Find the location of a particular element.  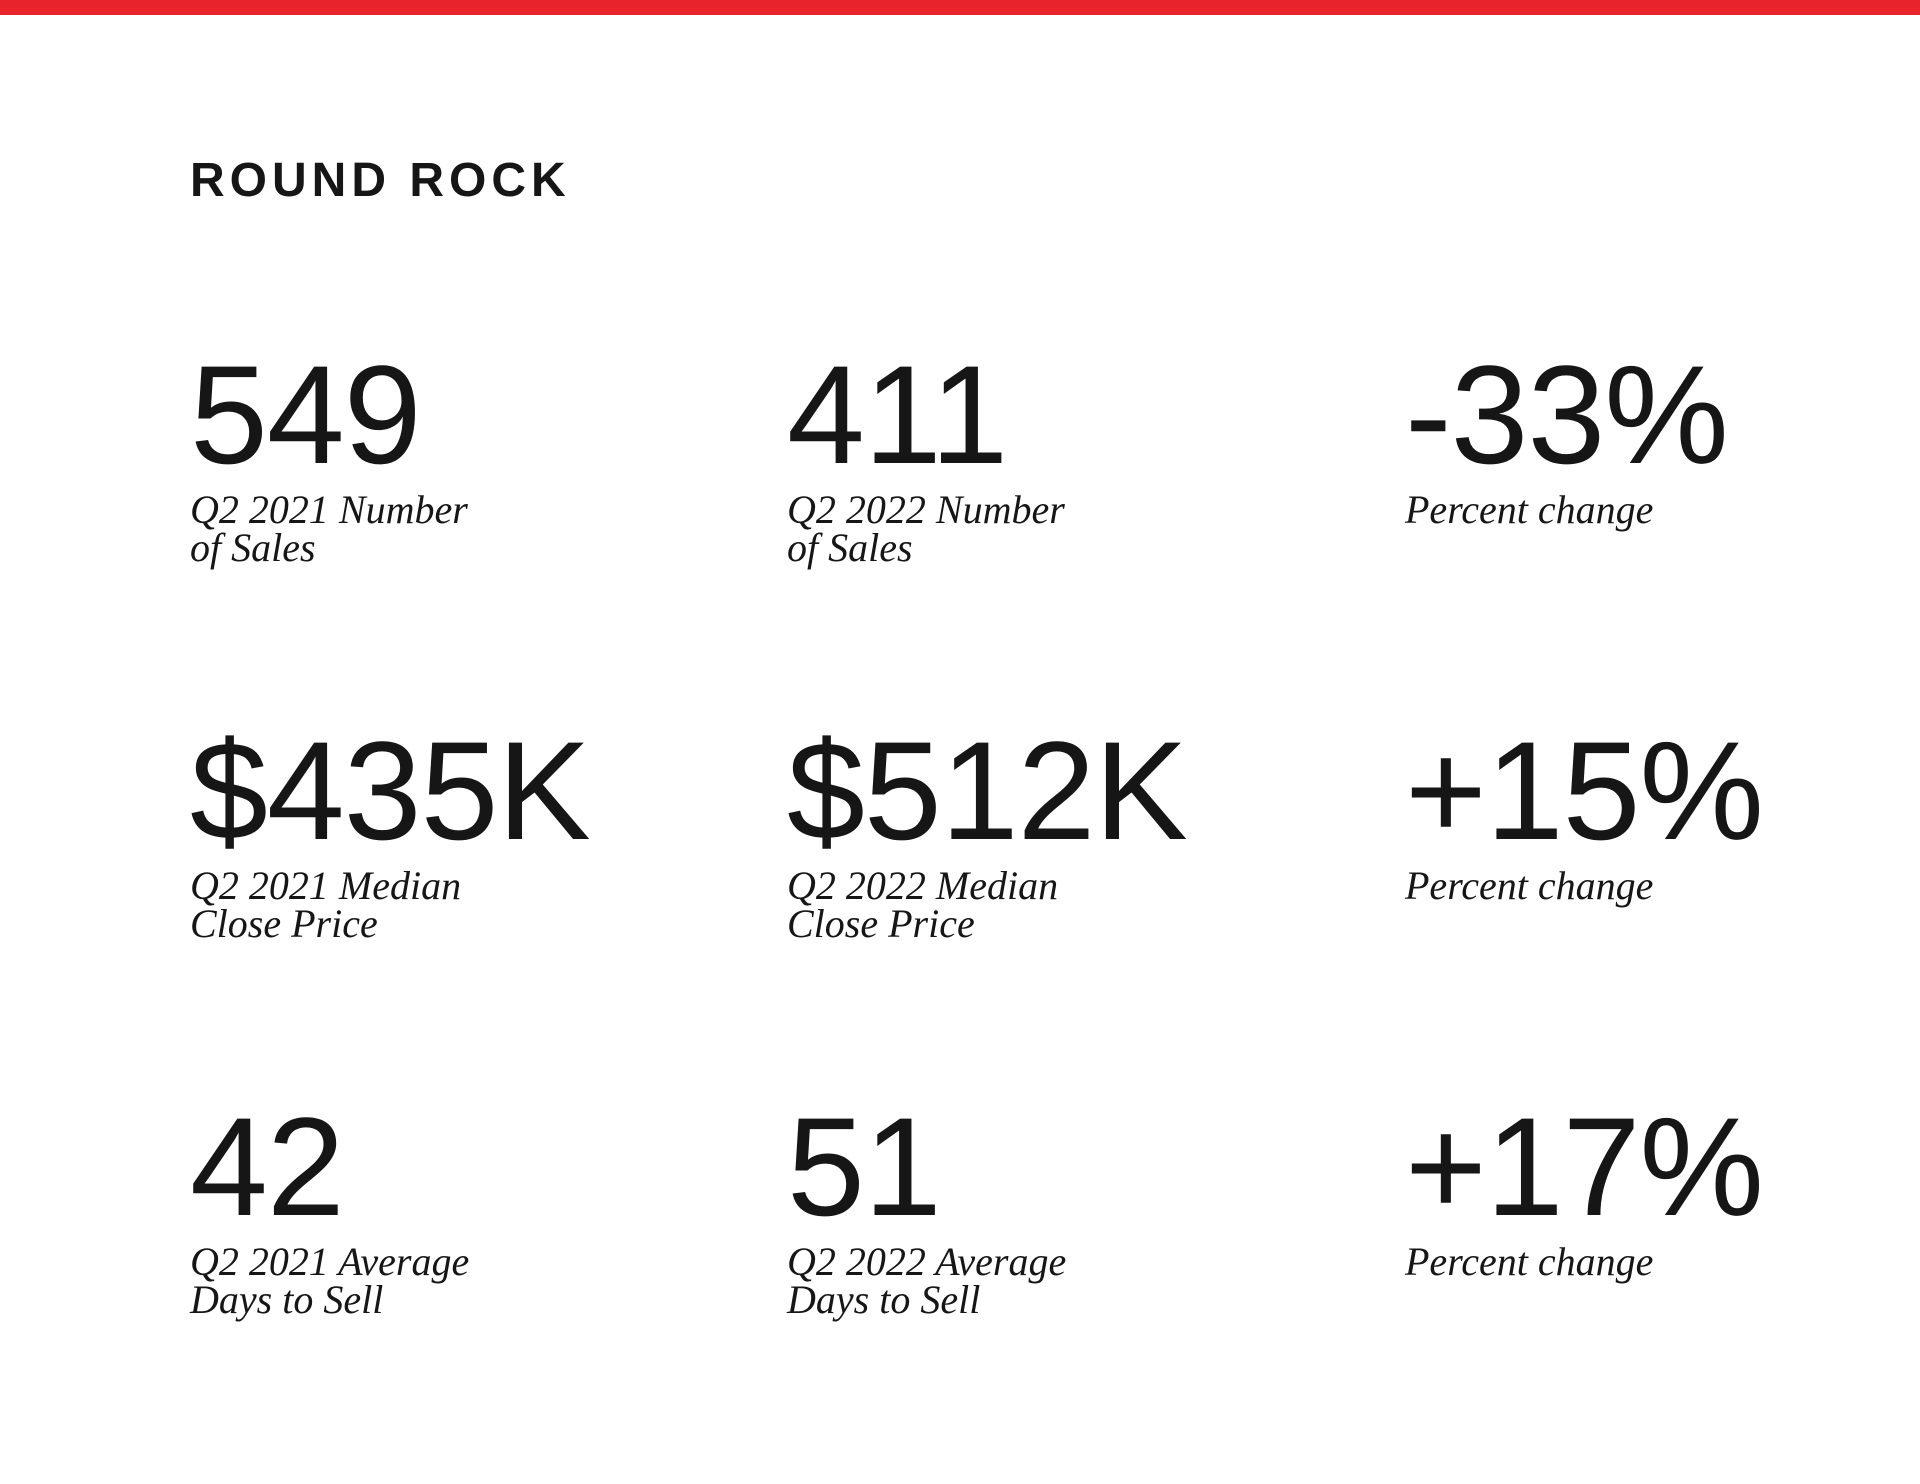

stat-value: 549 is located at coordinates (306, 414).